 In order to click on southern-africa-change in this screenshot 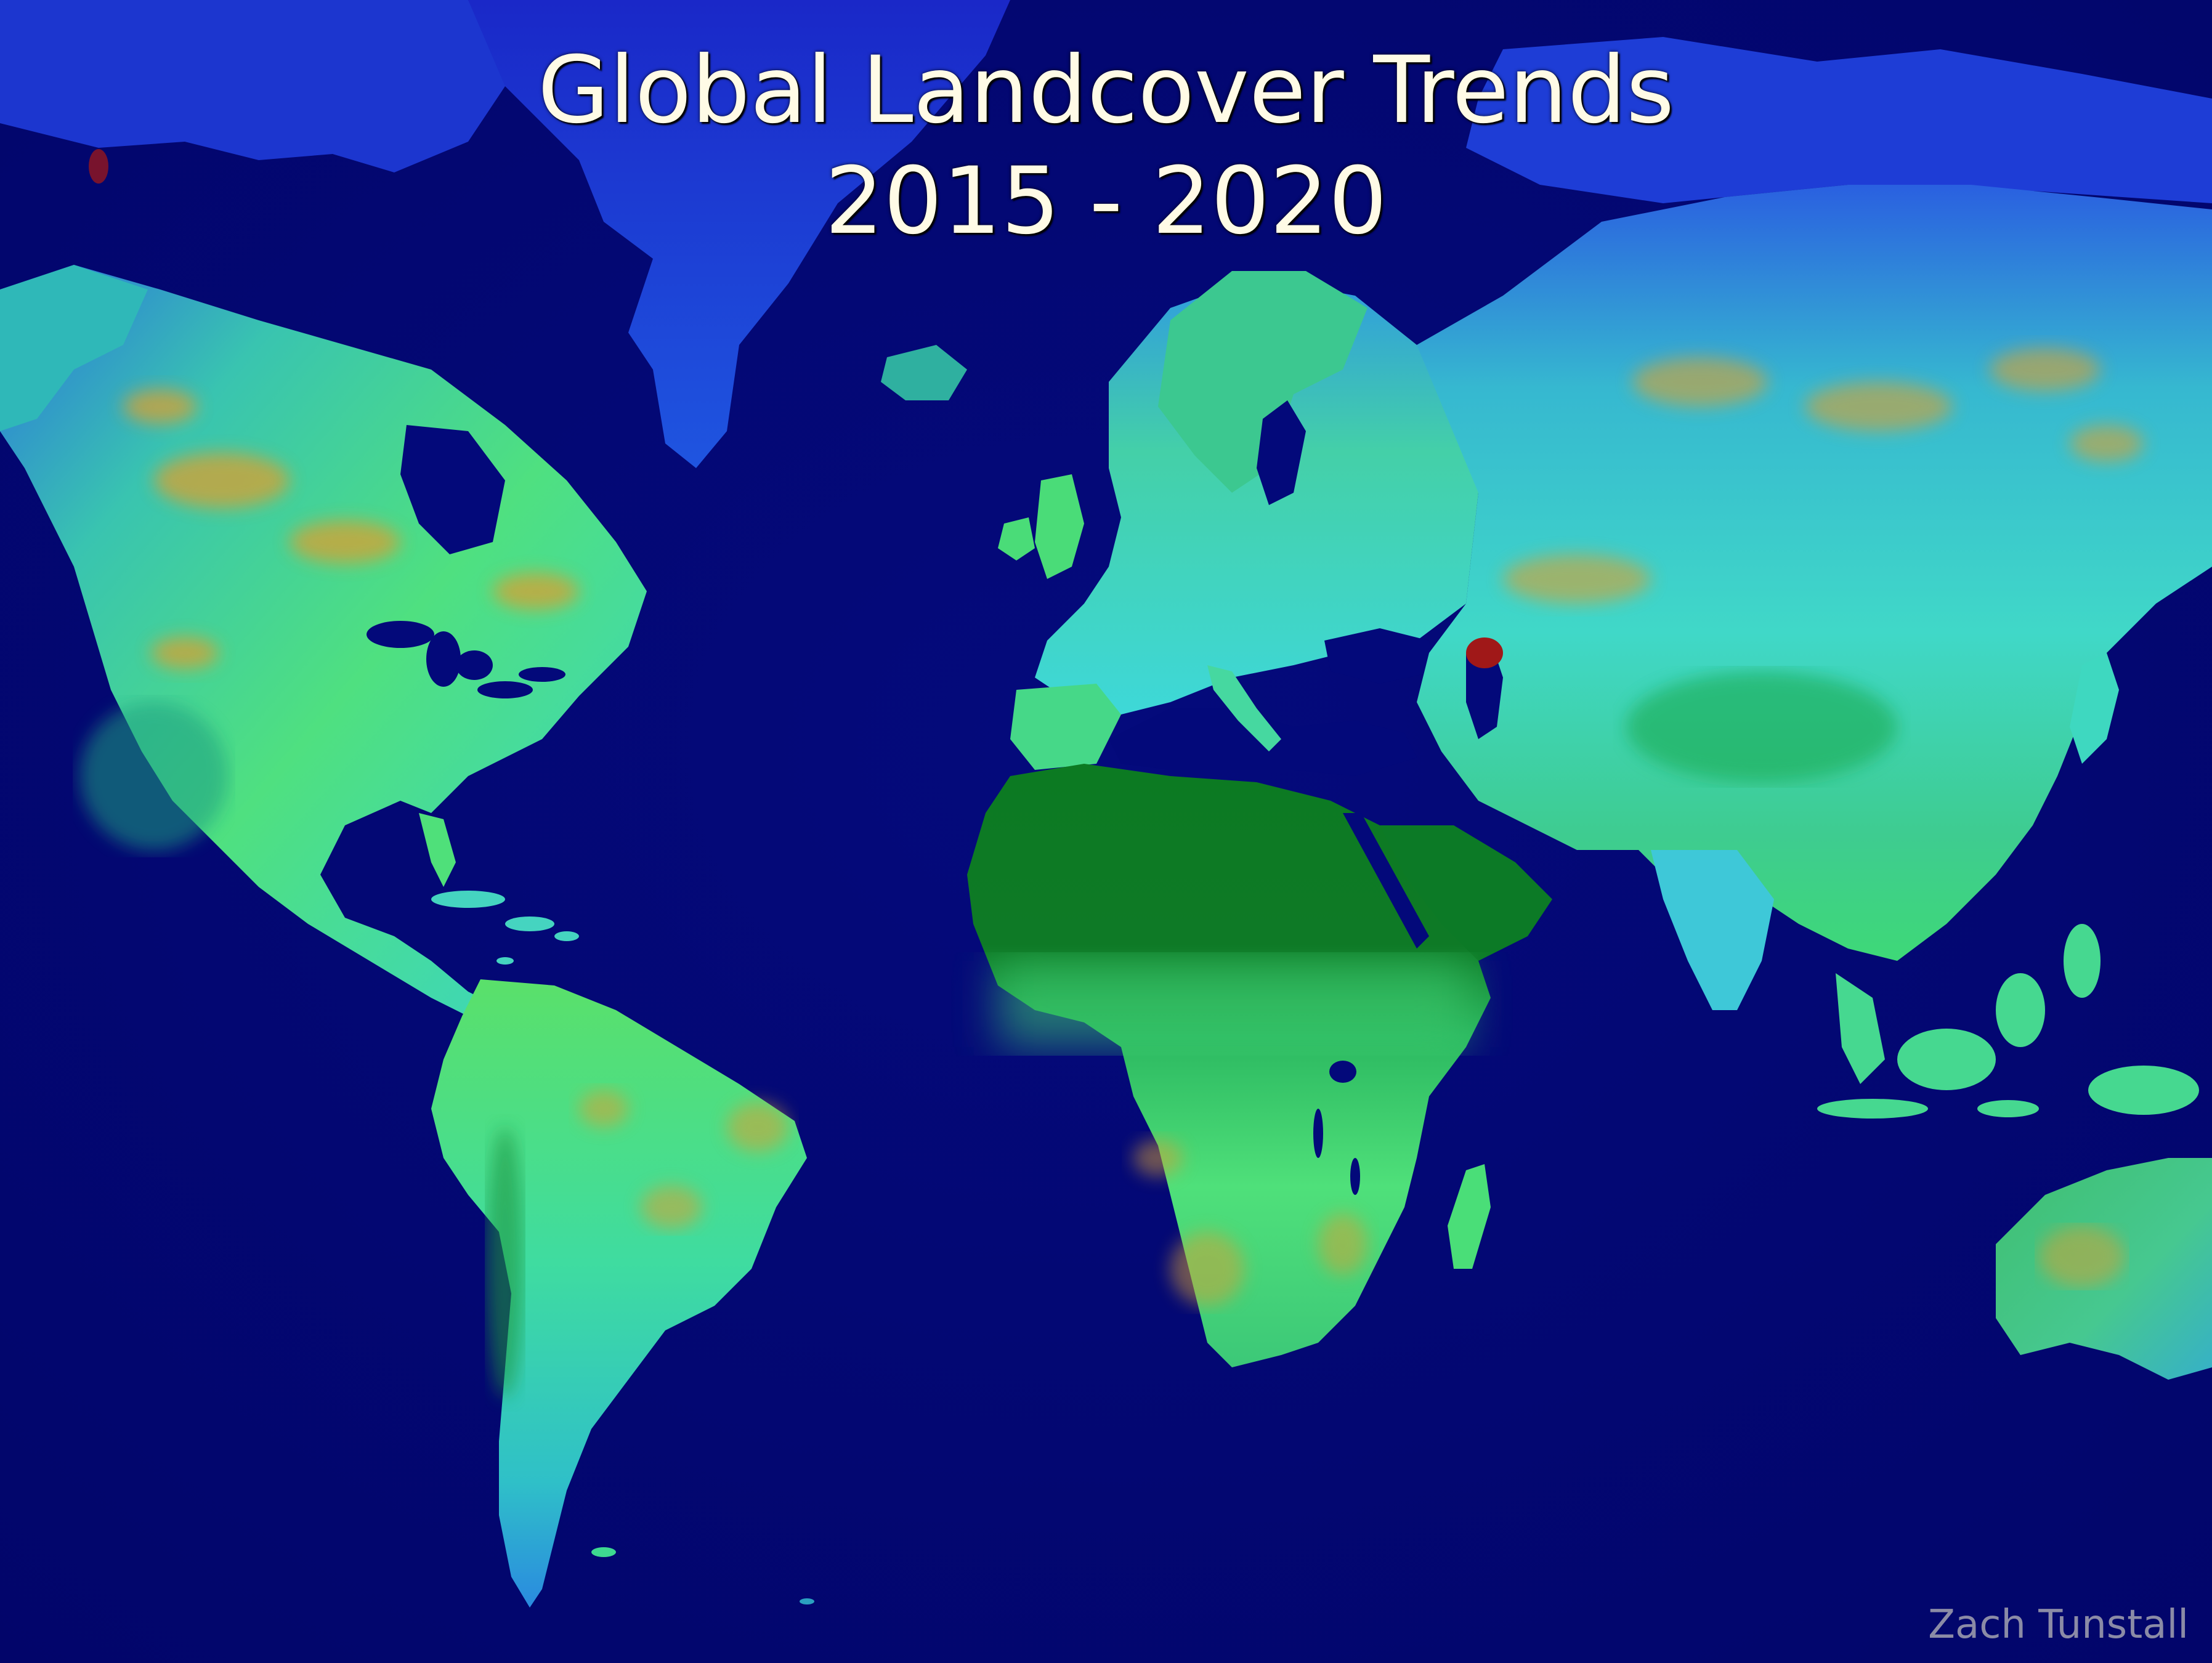, I will do `click(1250, 1222)`.